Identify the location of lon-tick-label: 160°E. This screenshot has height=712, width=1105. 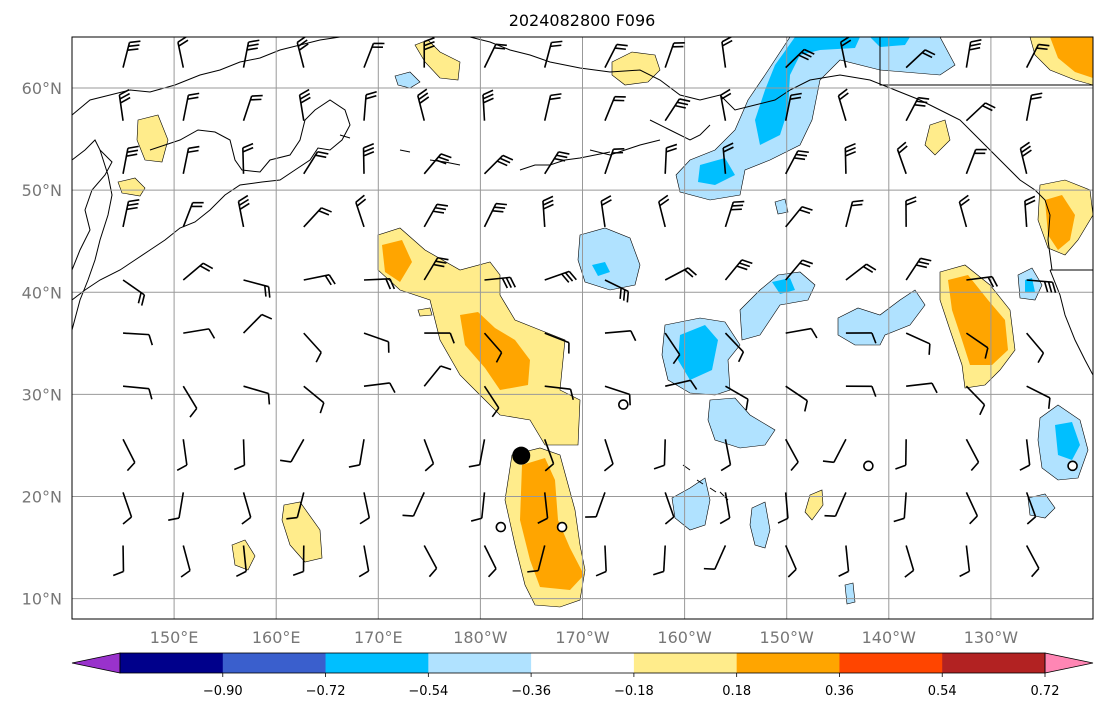
(276, 637).